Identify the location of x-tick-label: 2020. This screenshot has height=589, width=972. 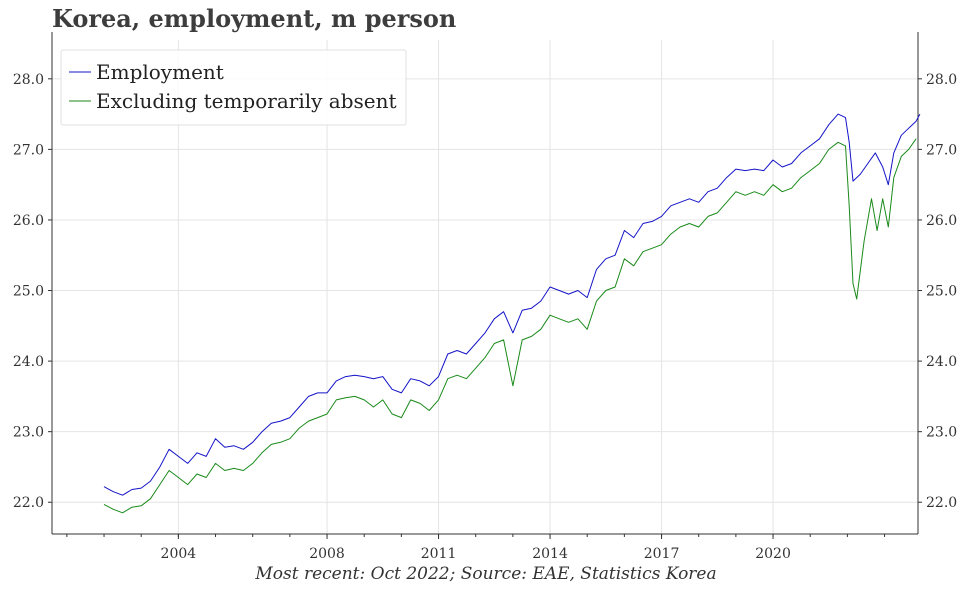
(773, 554).